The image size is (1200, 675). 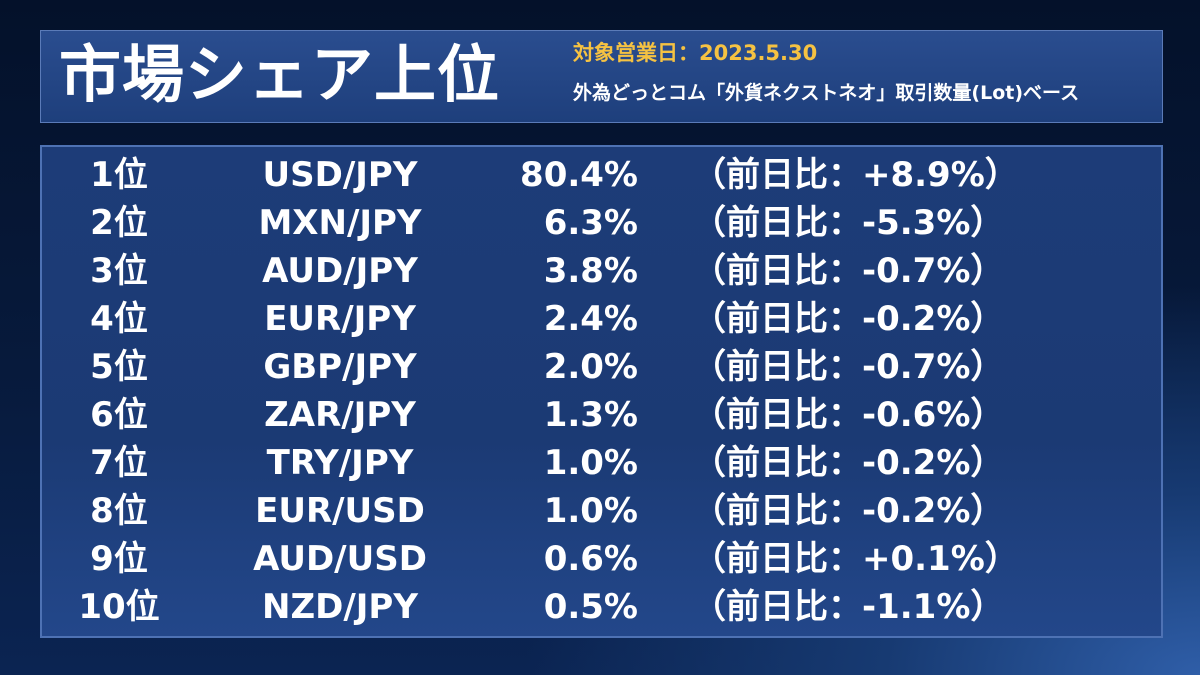 I want to click on change-cell: （前日比：+8.9%）, so click(x=855, y=175).